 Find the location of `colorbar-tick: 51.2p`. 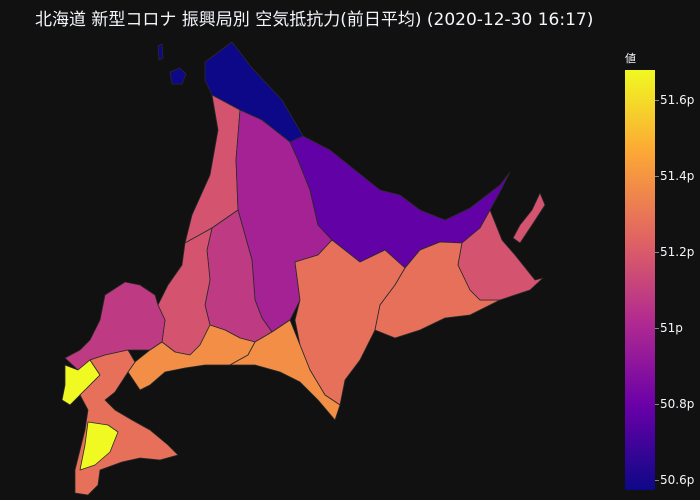

colorbar-tick: 51.2p is located at coordinates (677, 252).